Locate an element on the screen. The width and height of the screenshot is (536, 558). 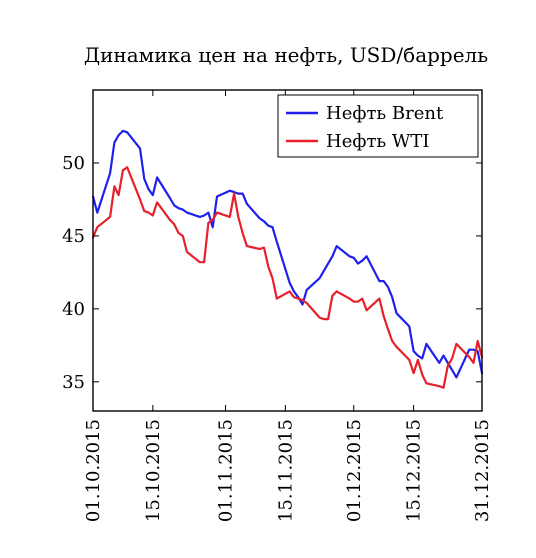
legend: Нефть Brent Нефть WTI is located at coordinates (378, 126).